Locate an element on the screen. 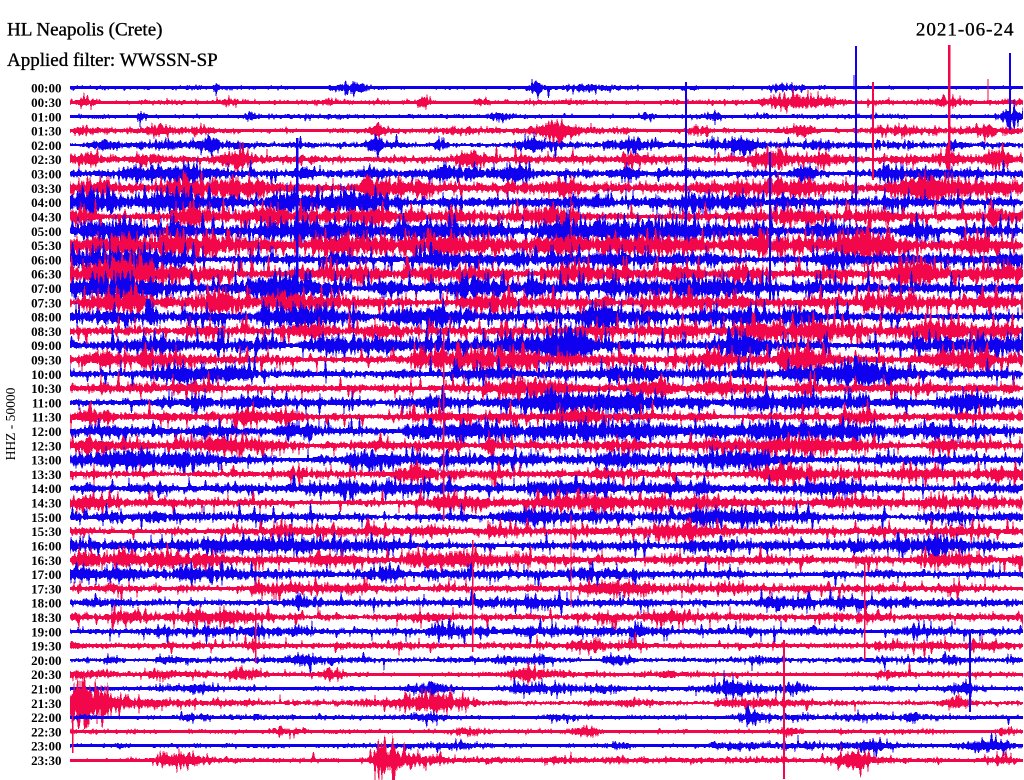 The width and height of the screenshot is (1024, 780). svg-text: 01:30 is located at coordinates (46, 131).